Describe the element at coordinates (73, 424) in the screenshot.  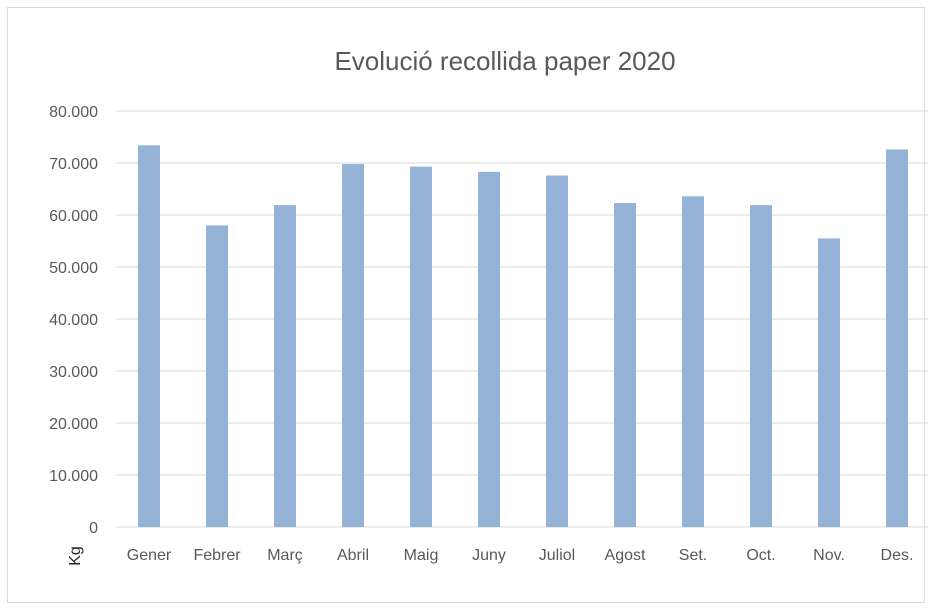
I see `y-tick-label: 20.000` at that location.